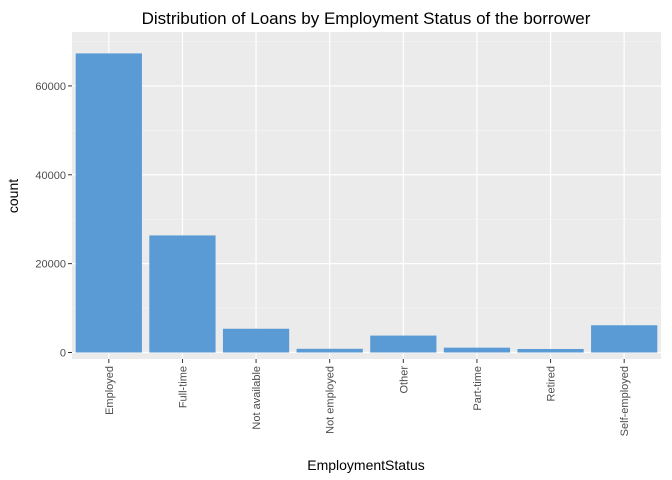 The image size is (672, 480). What do you see at coordinates (50, 87) in the screenshot?
I see `y-tick-label: 60000` at bounding box center [50, 87].